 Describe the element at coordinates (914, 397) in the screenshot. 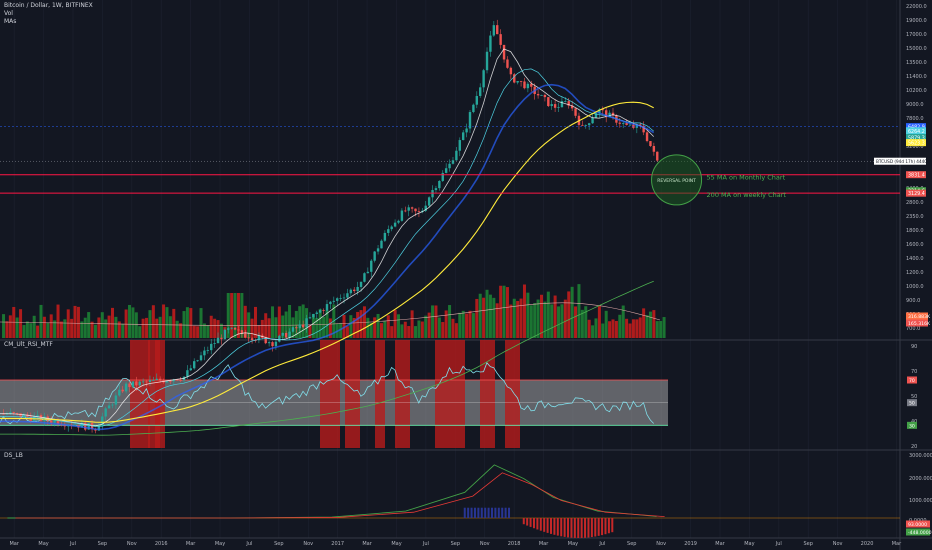

I see `rsi-axis-label: 50` at that location.